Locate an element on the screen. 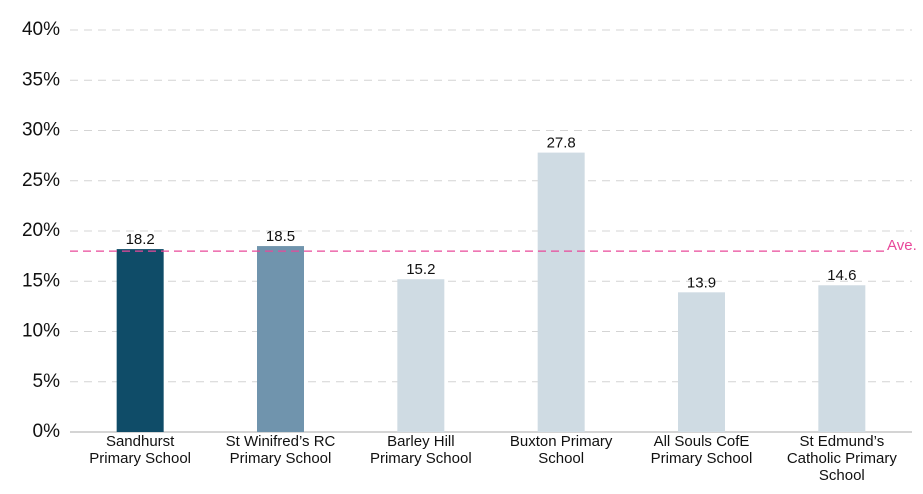  y-tick-label: 10% is located at coordinates (41, 331).